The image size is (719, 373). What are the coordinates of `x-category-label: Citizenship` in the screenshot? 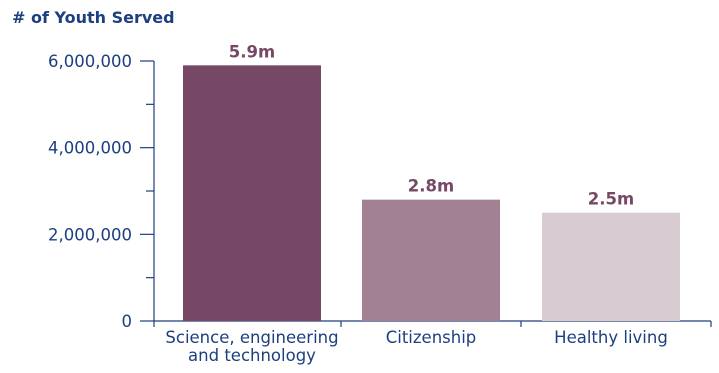 It's located at (431, 337).